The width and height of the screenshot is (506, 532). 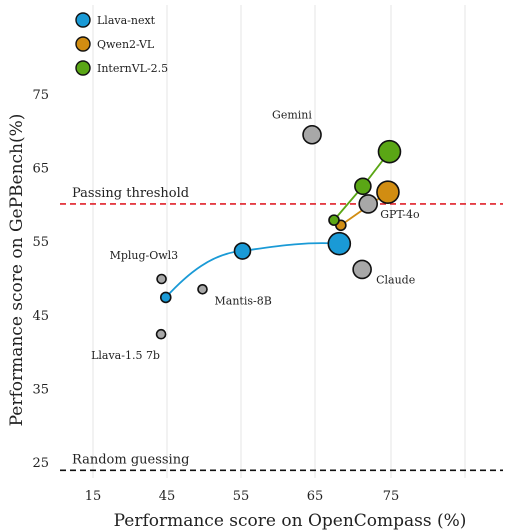 I want to click on x-tick-label: 15, so click(x=93, y=496).